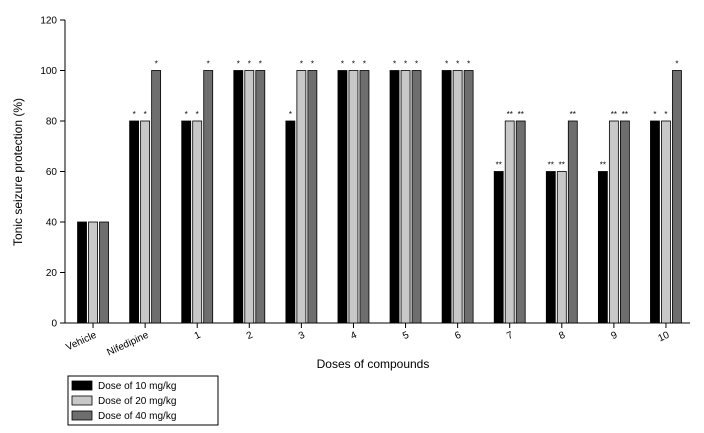  What do you see at coordinates (137, 386) in the screenshot?
I see `legend-label: Dose of 10 mg/kg` at bounding box center [137, 386].